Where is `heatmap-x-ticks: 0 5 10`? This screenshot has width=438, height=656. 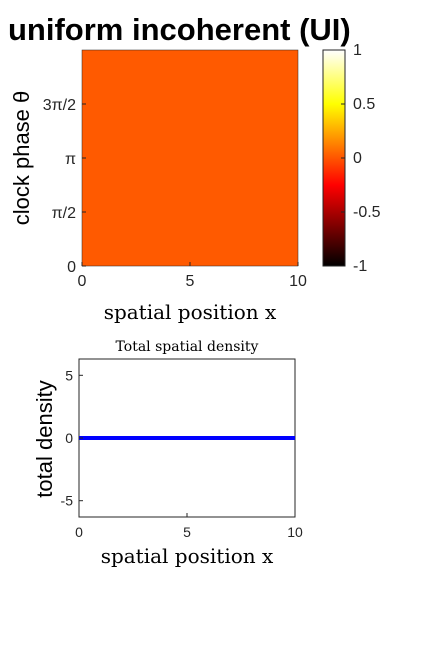
heatmap-x-ticks: 0 5 10 is located at coordinates (192, 276).